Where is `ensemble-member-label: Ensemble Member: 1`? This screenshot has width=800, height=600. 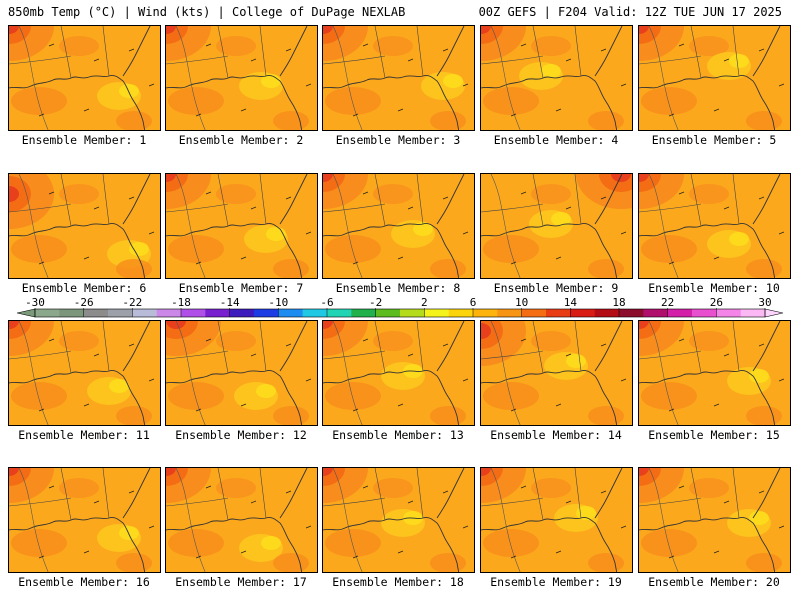
ensemble-member-label: Ensemble Member: 1 is located at coordinates (84, 140).